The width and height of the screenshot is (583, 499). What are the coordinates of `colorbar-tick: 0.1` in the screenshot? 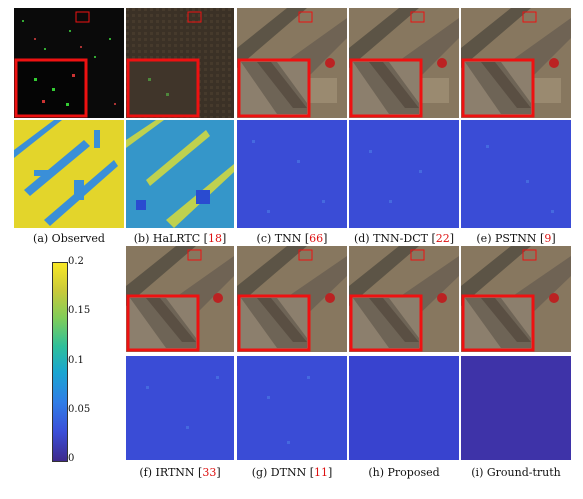 It's located at (76, 360).